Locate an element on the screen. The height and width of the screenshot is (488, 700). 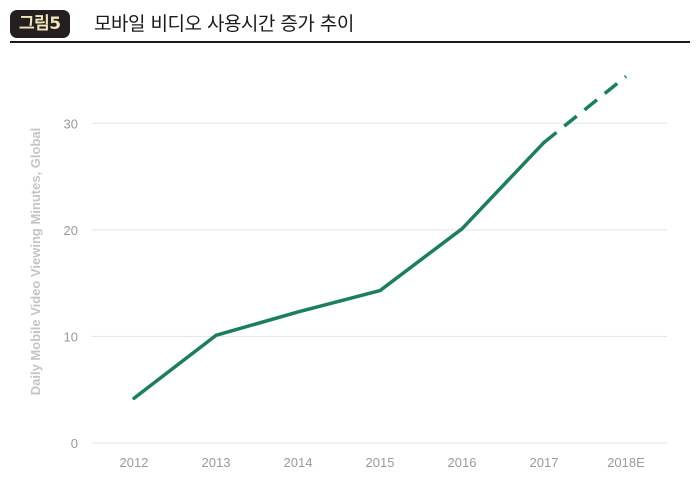
x-tick-label: 2015 is located at coordinates (380, 462).